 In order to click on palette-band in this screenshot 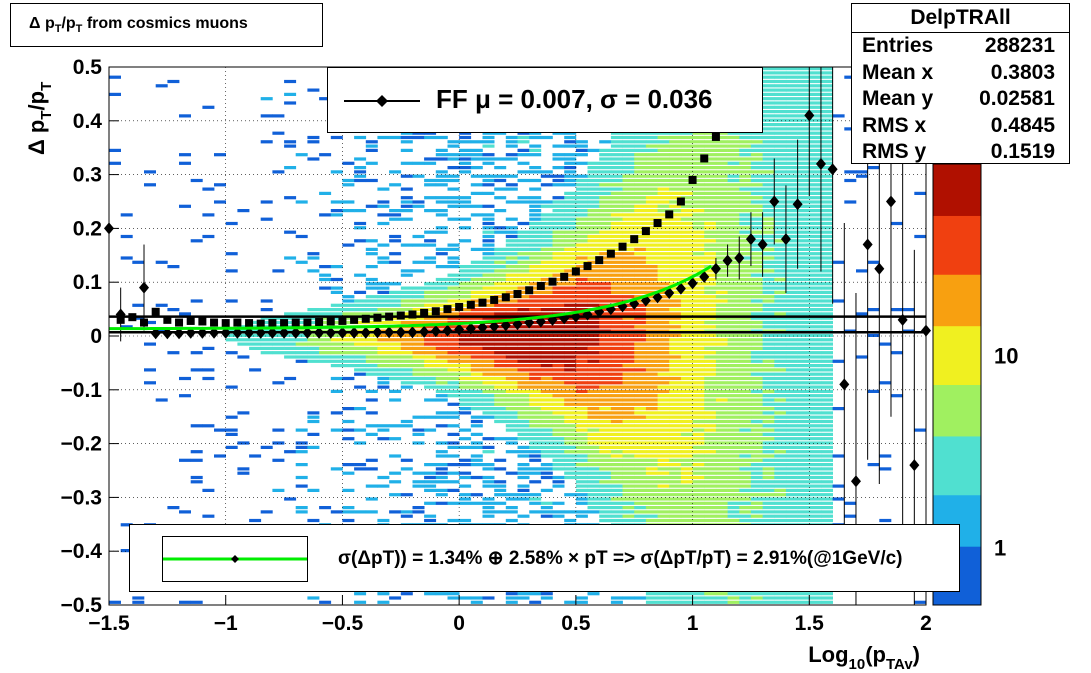, I will do `click(957, 513)`.